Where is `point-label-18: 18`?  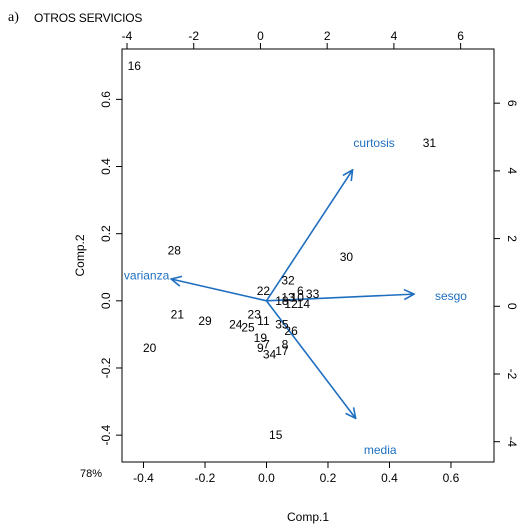 point-label-18: 18 is located at coordinates (282, 301).